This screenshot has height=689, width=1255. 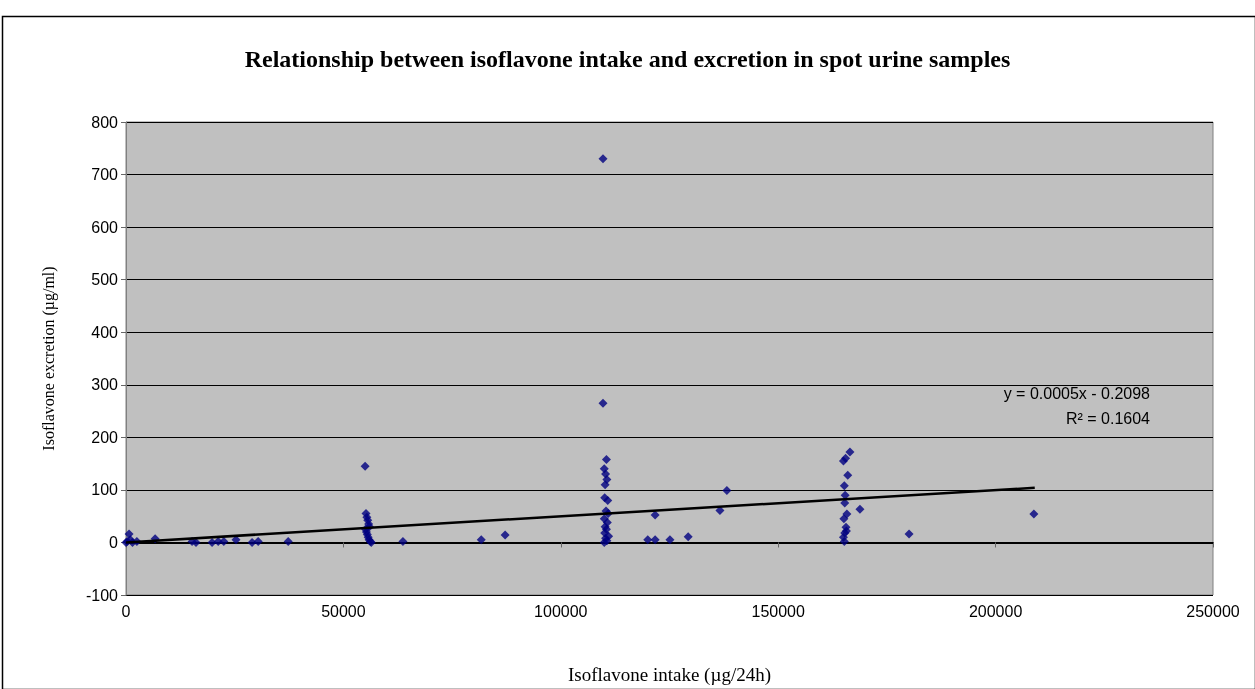 What do you see at coordinates (105, 280) in the screenshot?
I see `y-tick-label: 500` at bounding box center [105, 280].